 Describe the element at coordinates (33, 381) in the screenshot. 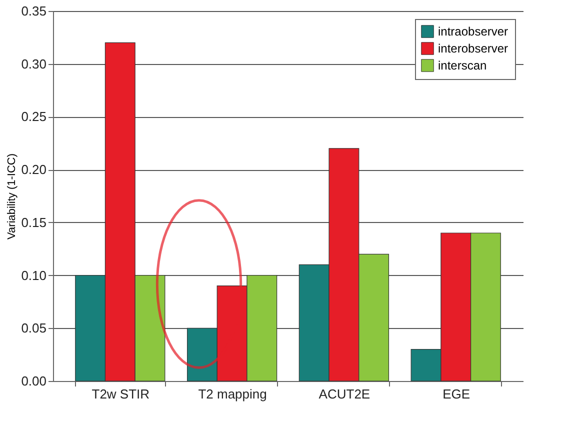

I see `y-tick-label: 0.00` at that location.